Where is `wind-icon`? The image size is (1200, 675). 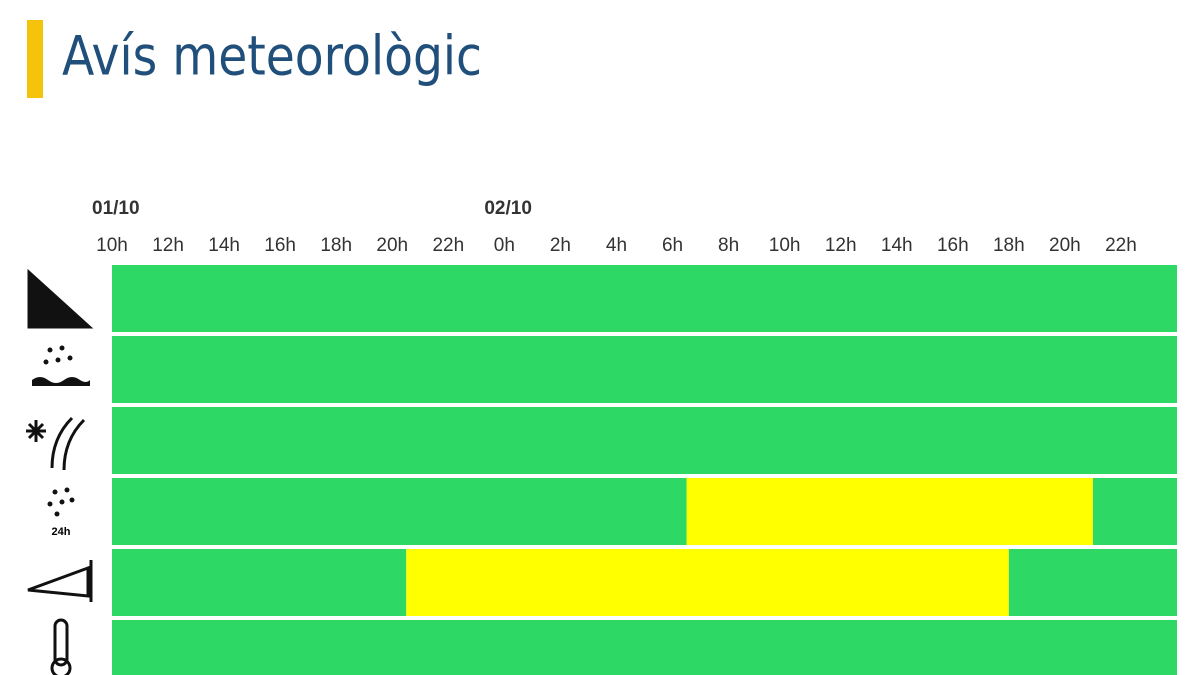
wind-icon is located at coordinates (60, 581).